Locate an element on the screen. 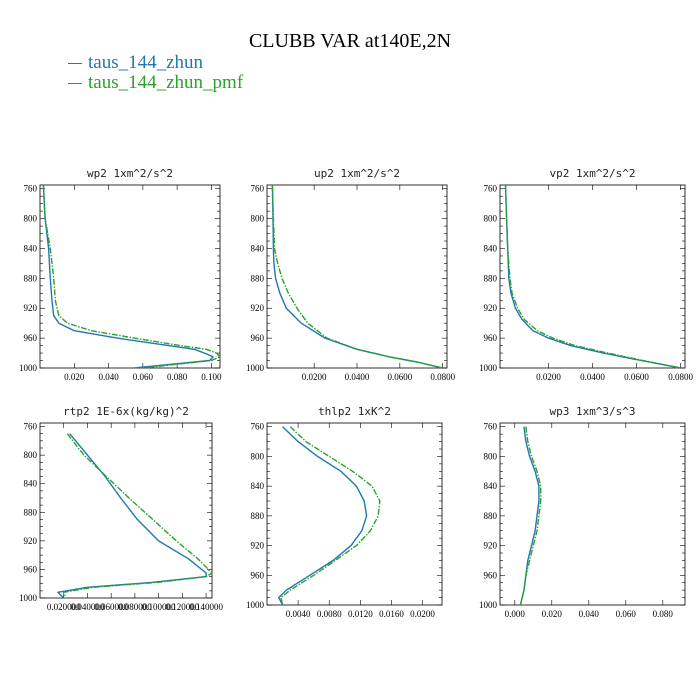 The height and width of the screenshot is (700, 700). ytick-label-4-840: 840 is located at coordinates (258, 486).